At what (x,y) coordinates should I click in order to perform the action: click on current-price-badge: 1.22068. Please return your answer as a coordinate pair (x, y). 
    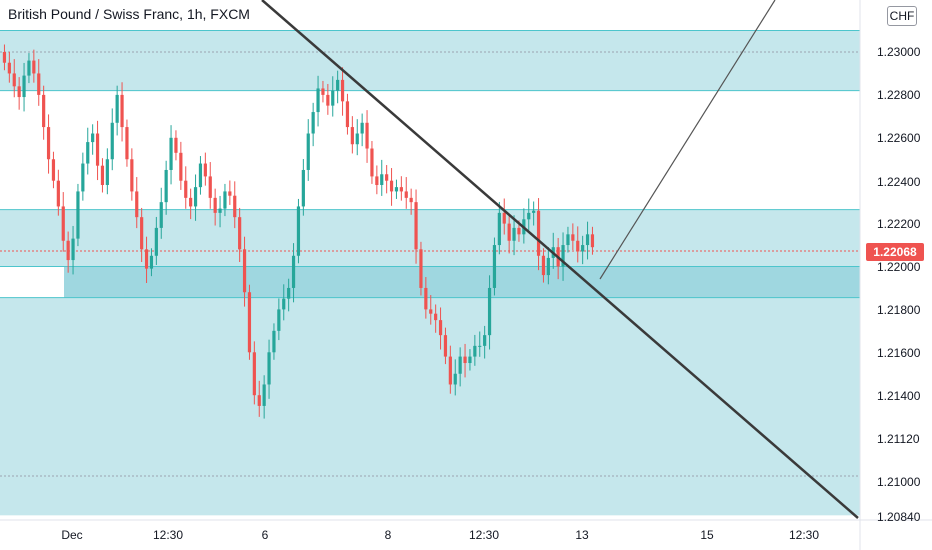
    Looking at the image, I should click on (895, 252).